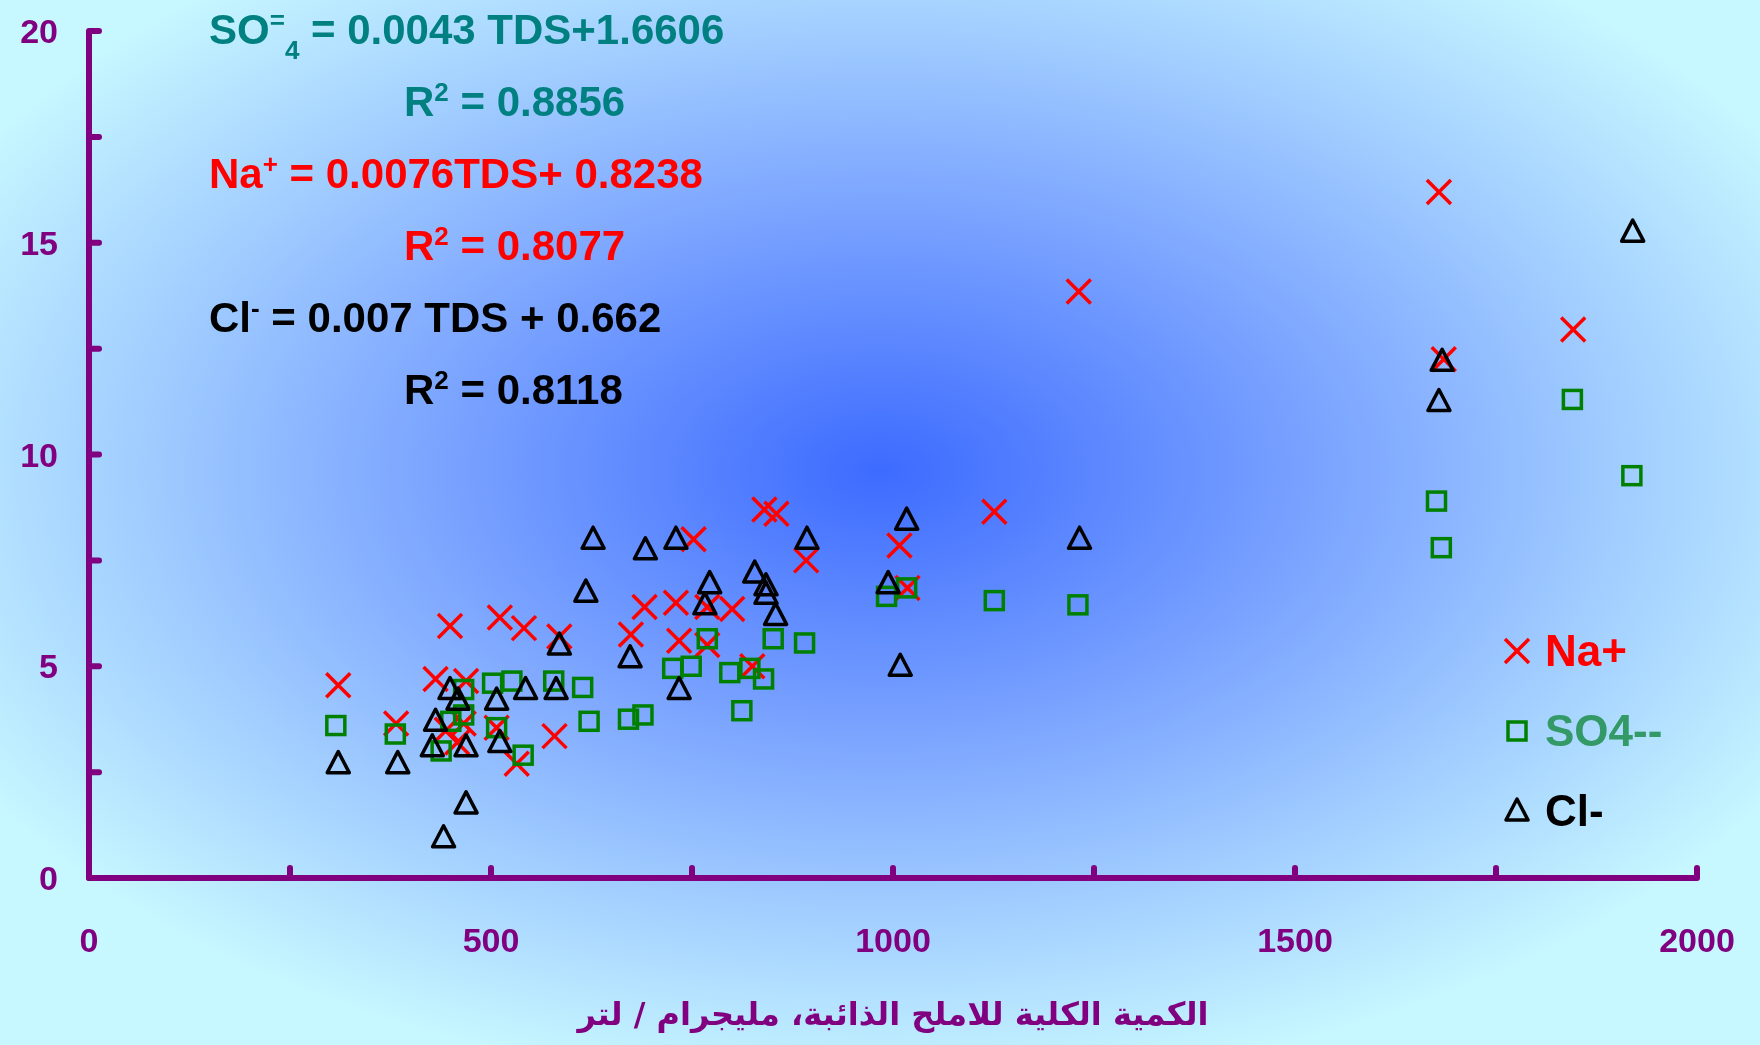  I want to click on x-axis-title: الكمية الكلية للاملح الذائبة، مليجرام / لتر, so click(892, 1014).